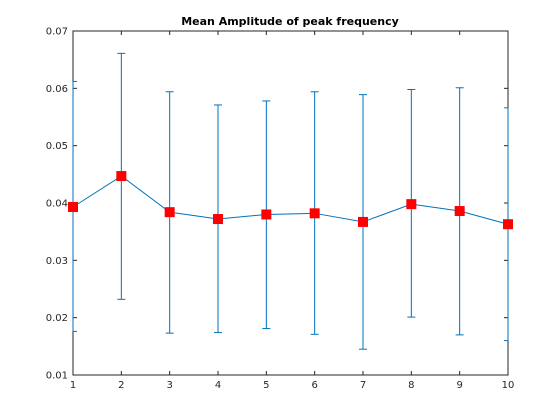  Describe the element at coordinates (218, 385) in the screenshot. I see `x-tick-label: 4` at that location.